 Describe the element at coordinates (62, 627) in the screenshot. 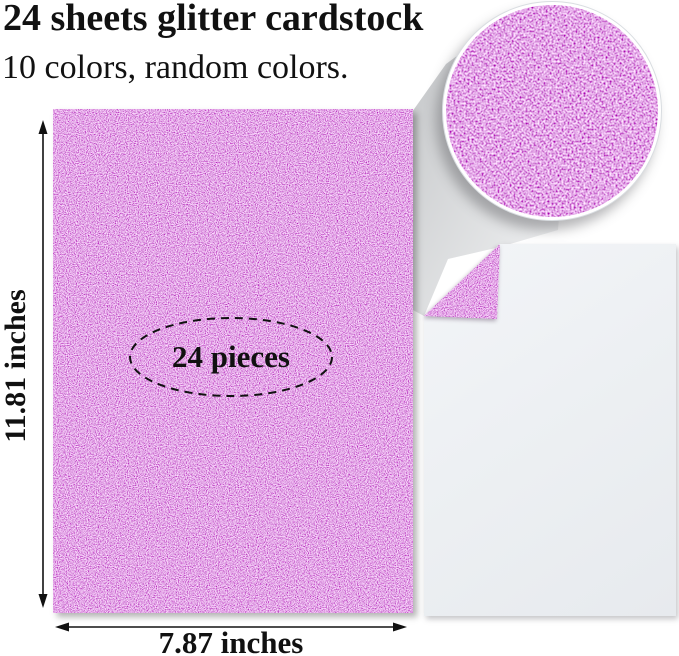

I see `arrow-left-icon` at that location.